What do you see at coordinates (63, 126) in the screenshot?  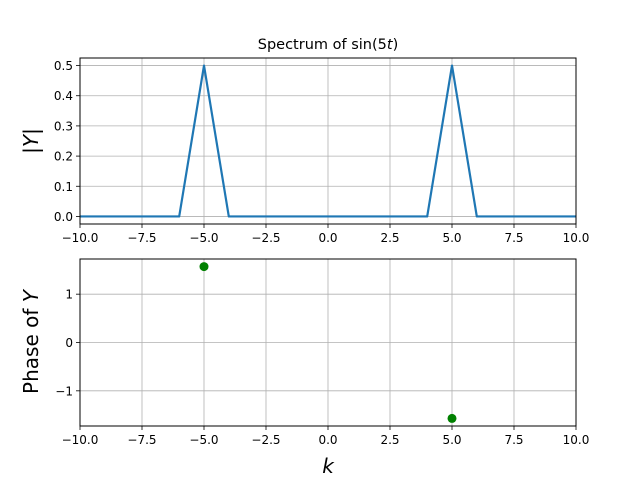 I see `y-tick-label: 0.3` at bounding box center [63, 126].